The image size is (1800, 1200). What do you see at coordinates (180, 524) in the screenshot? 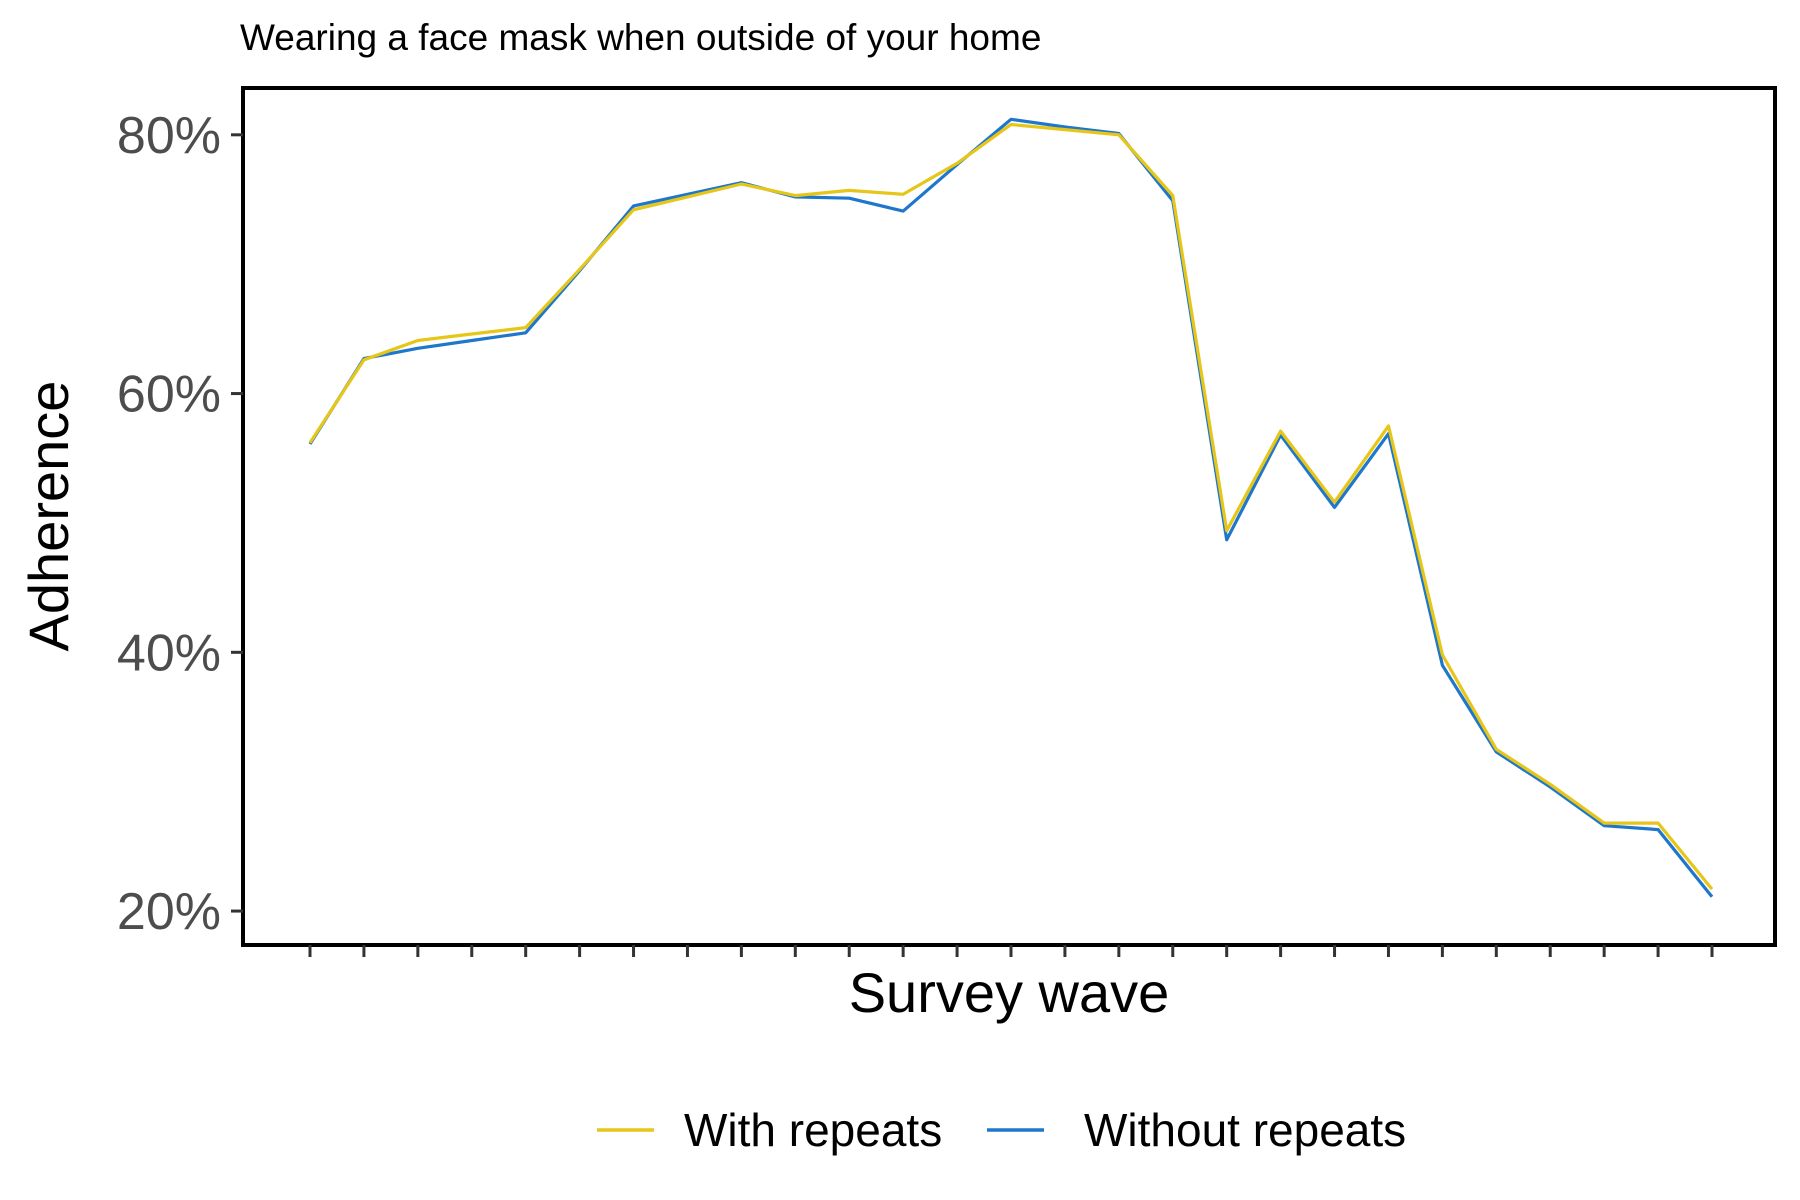
I see `y-axis: 20% 40% 60% 80%` at bounding box center [180, 524].